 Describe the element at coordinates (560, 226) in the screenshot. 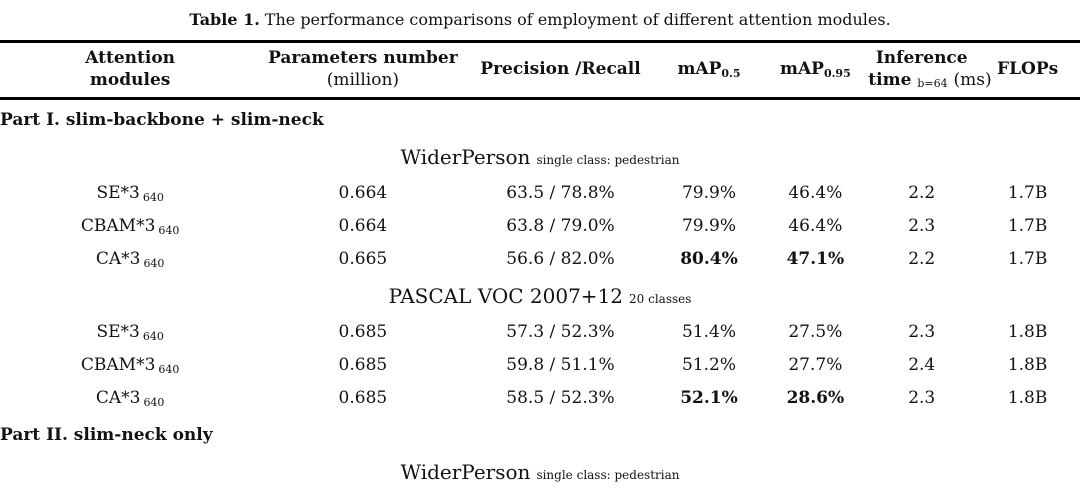

I see `cell-precision-recall: 63.8 / 79.0%` at that location.